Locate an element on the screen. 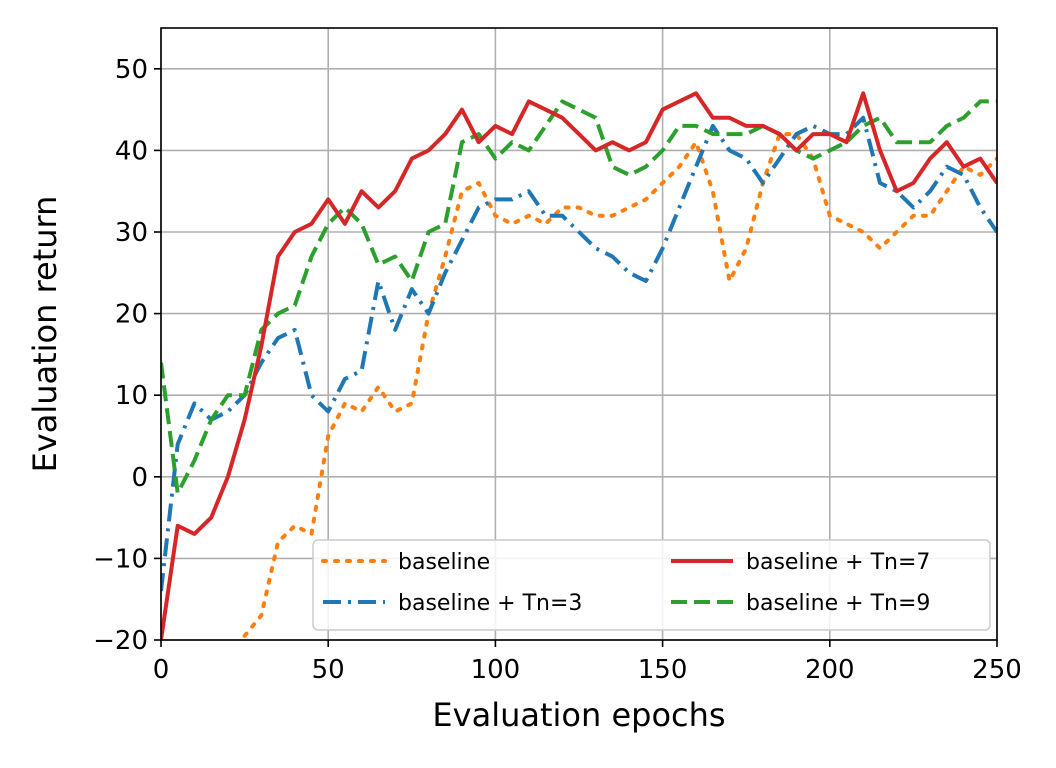 The image size is (1056, 768). y-tick-label: 40 is located at coordinates (131, 151).